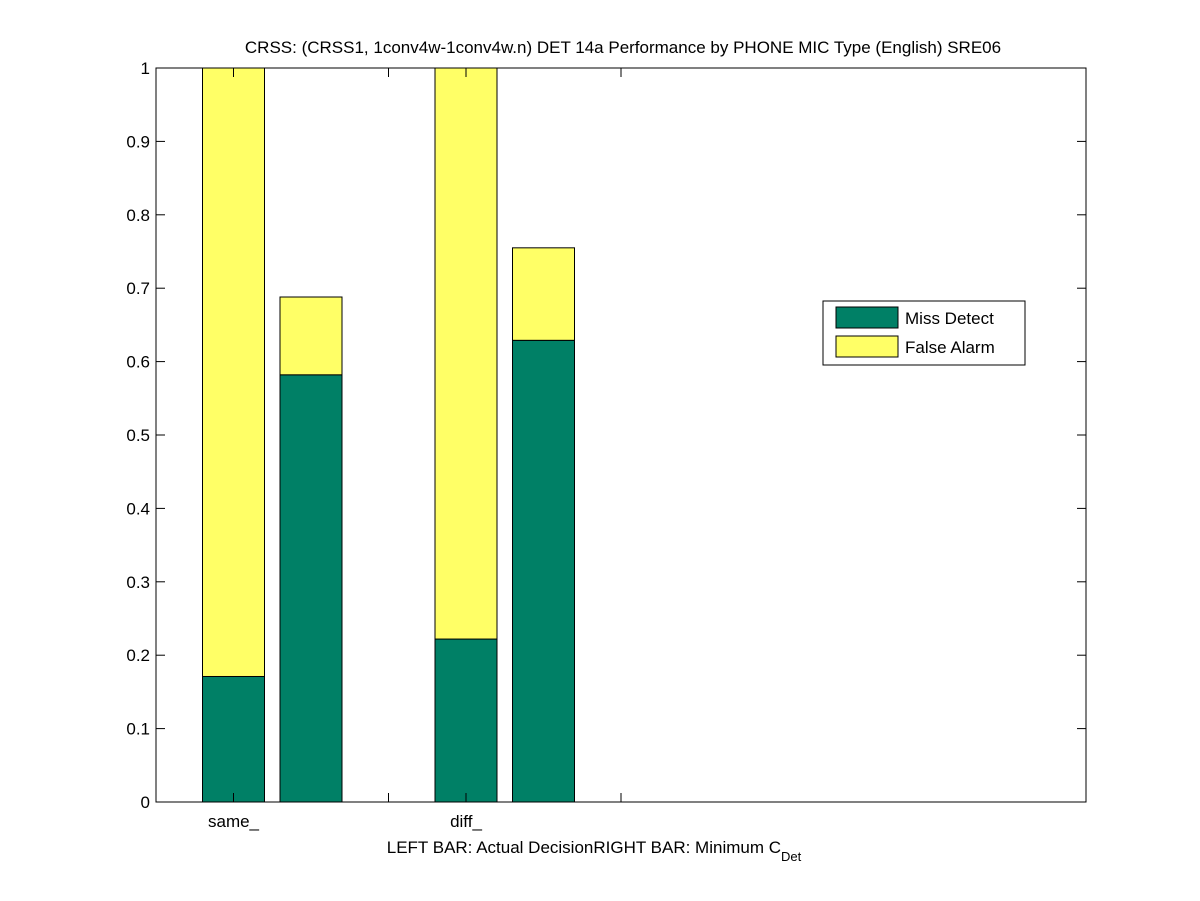 The height and width of the screenshot is (901, 1200). I want to click on x-axis-label-subscript: Det, so click(791, 856).